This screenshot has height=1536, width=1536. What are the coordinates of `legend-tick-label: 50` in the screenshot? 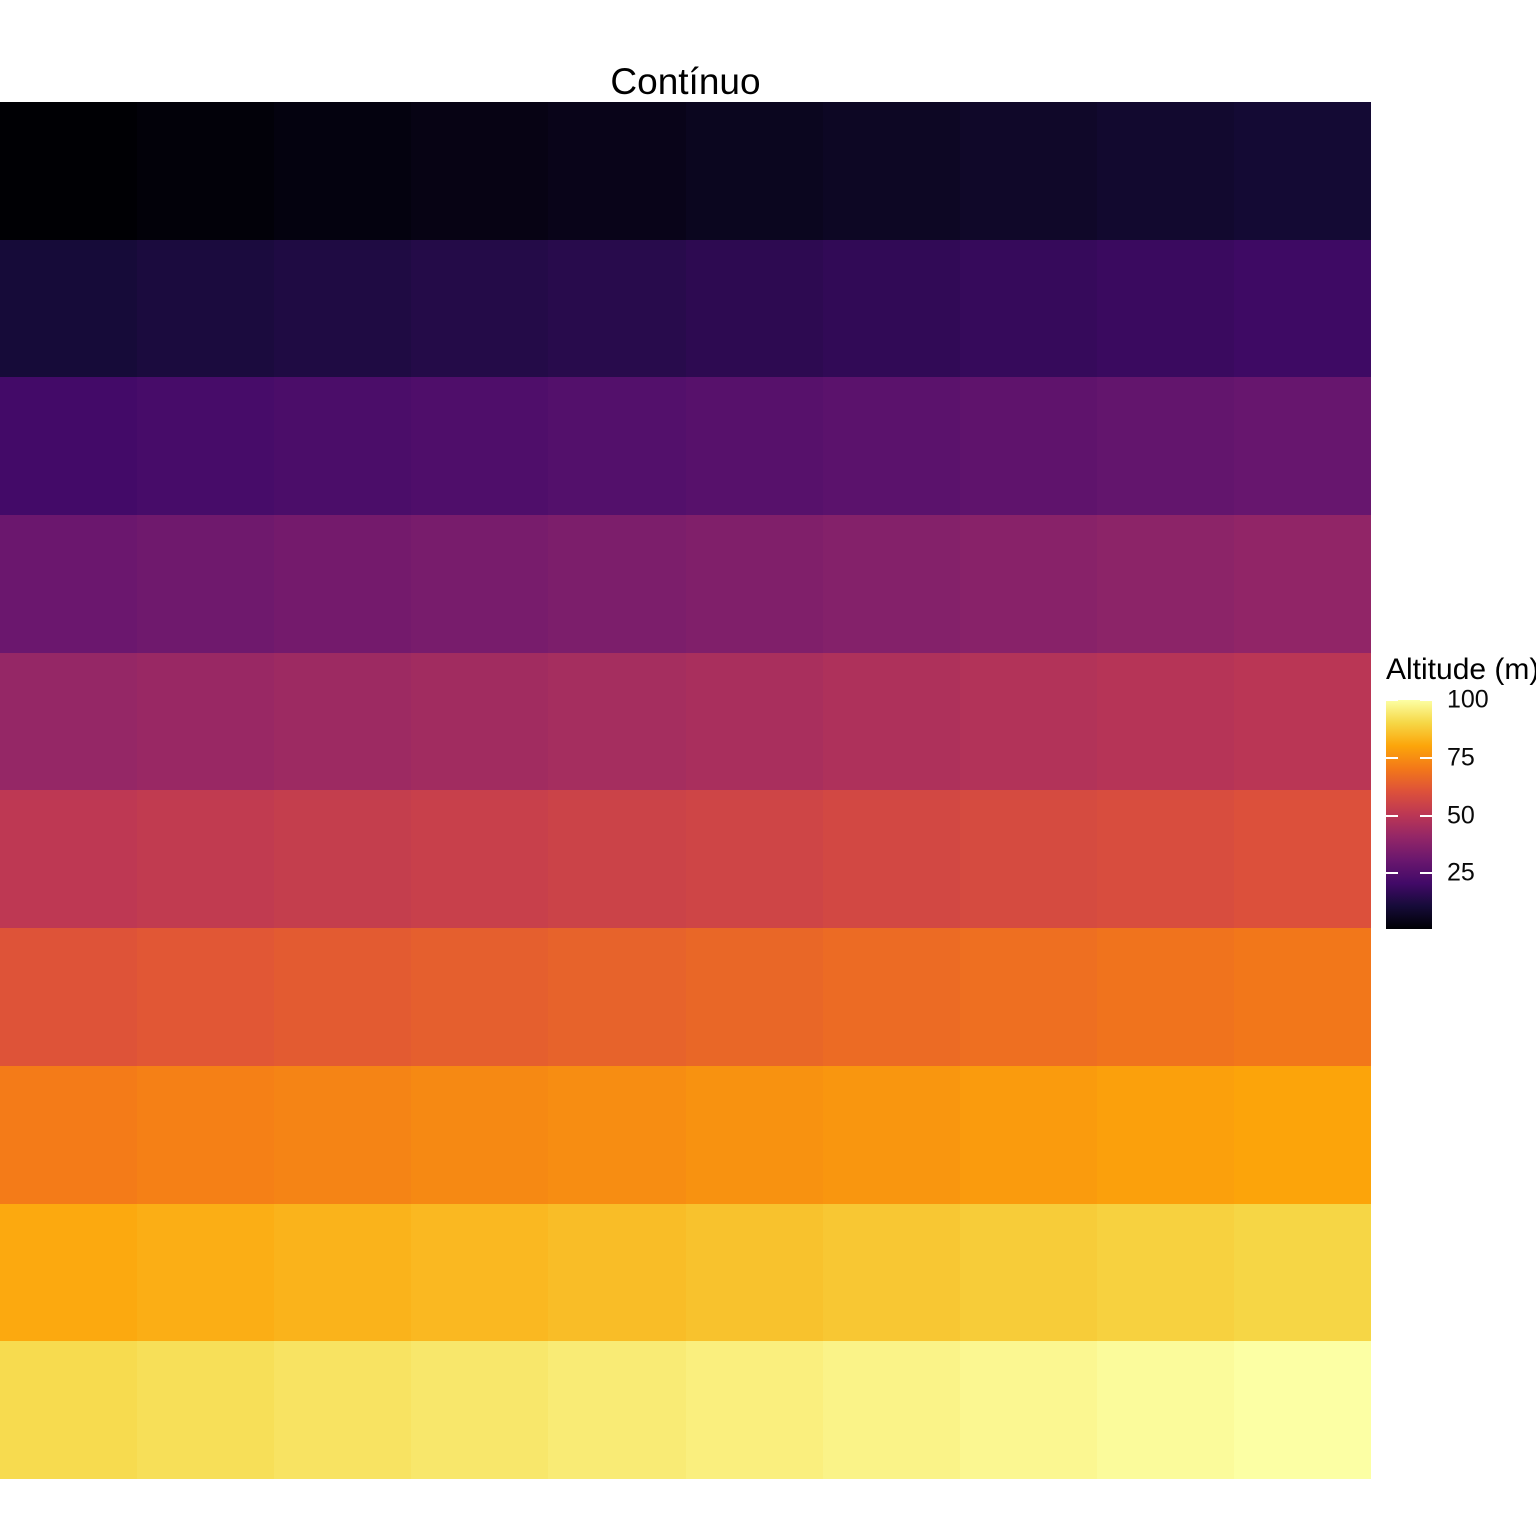 It's located at (1461, 815).